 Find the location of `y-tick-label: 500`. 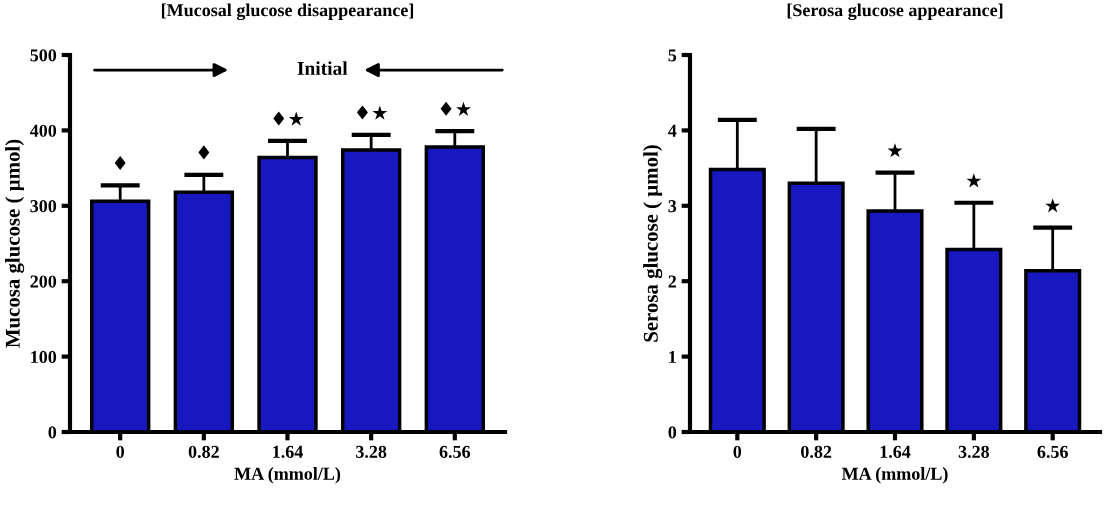

y-tick-label: 500 is located at coordinates (43, 55).